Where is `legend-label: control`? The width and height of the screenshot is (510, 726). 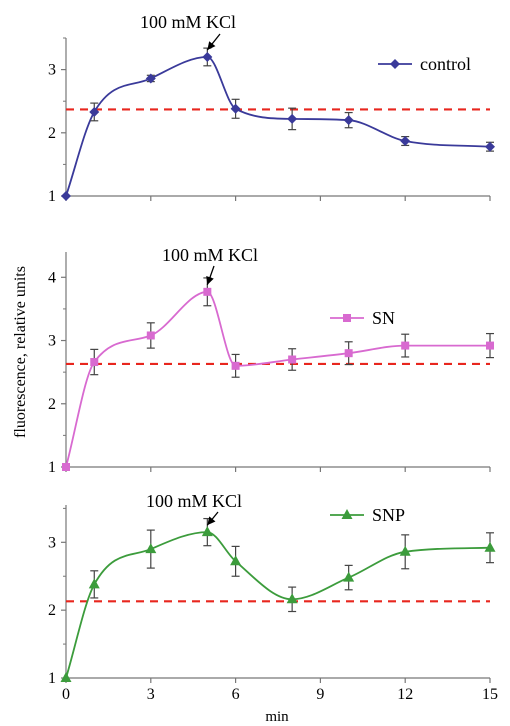 legend-label: control is located at coordinates (445, 64).